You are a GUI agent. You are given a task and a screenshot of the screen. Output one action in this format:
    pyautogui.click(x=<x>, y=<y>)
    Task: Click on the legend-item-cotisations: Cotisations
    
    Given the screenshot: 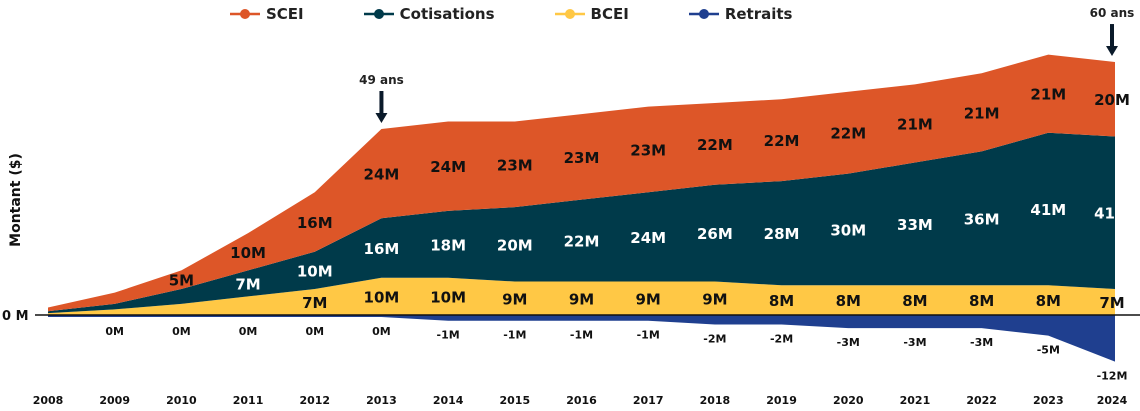 What is the action you would take?
    pyautogui.click(x=429, y=14)
    